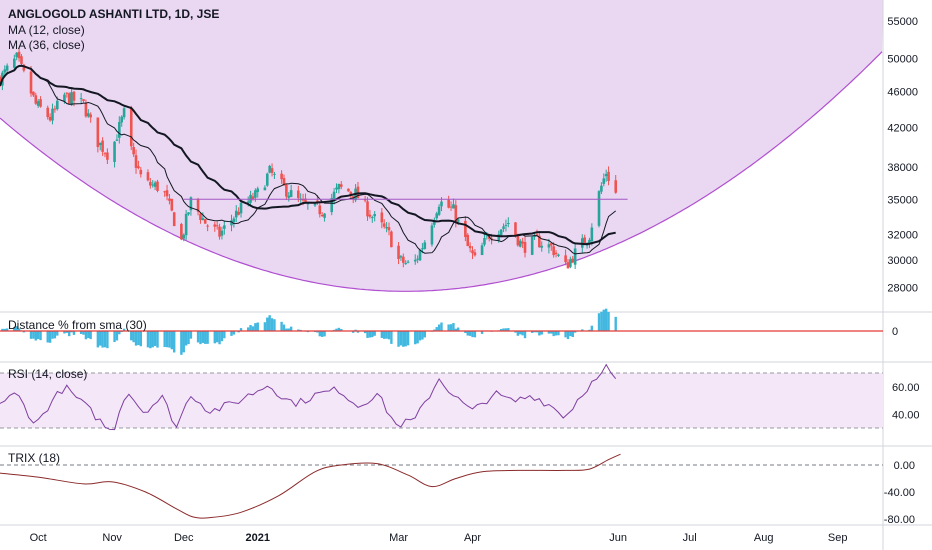  Describe the element at coordinates (398, 538) in the screenshot. I see `time-tick-label: Mar` at that location.